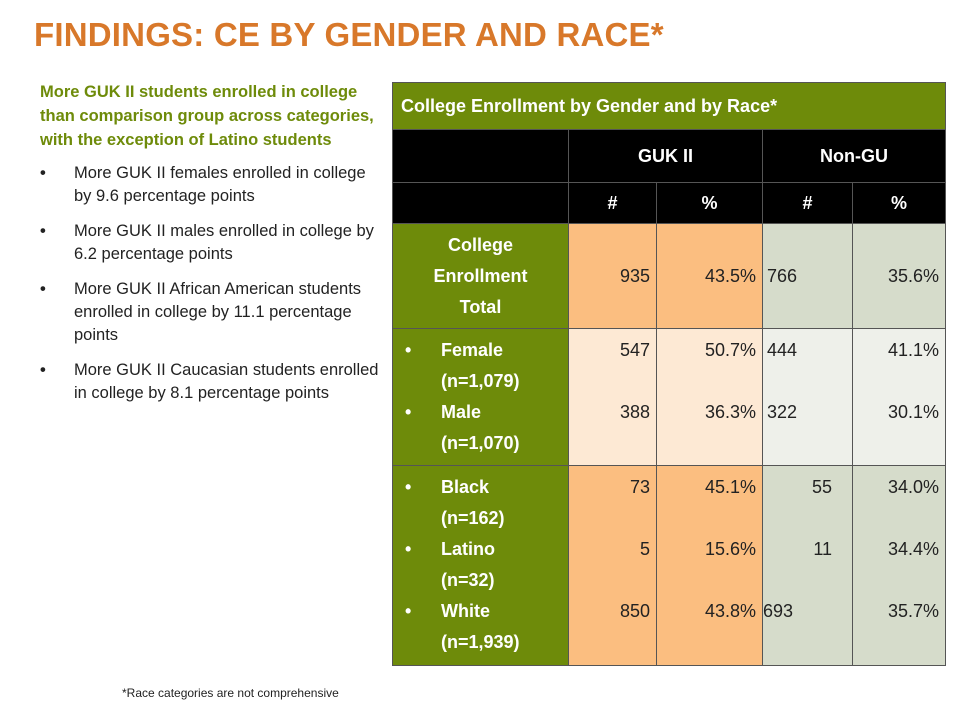 The width and height of the screenshot is (960, 720). I want to click on category-label: Female, so click(472, 350).